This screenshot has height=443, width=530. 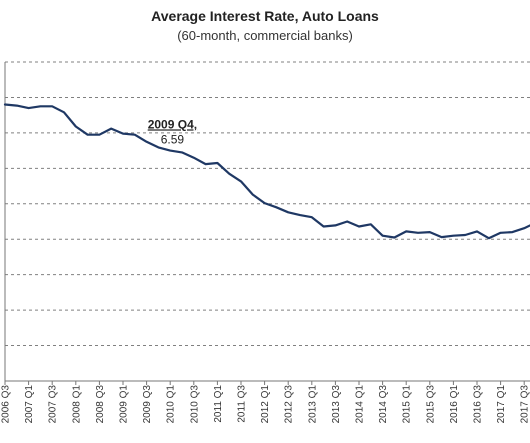 I want to click on x-tick-label: 2013 Q3, so click(x=336, y=404).